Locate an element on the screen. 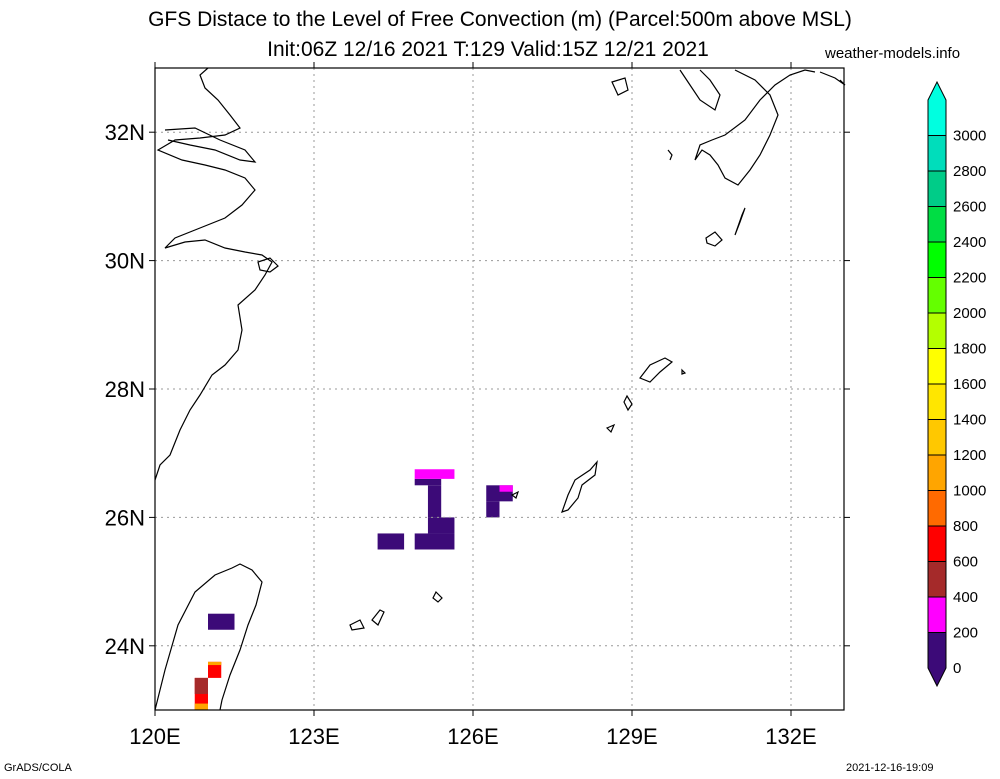  colorbar-label: 600 is located at coordinates (965, 562).